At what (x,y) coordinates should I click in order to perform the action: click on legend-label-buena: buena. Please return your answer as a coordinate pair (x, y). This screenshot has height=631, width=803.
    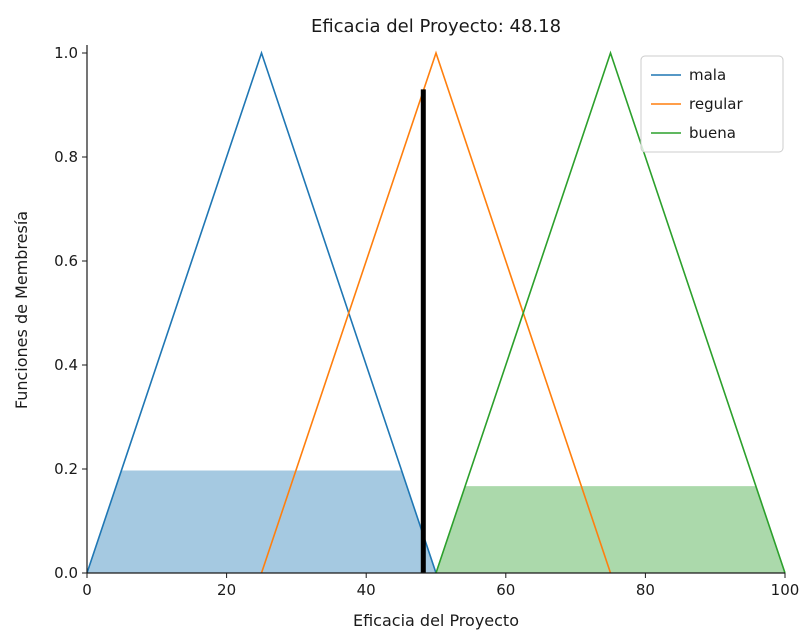
    Looking at the image, I should click on (712, 133).